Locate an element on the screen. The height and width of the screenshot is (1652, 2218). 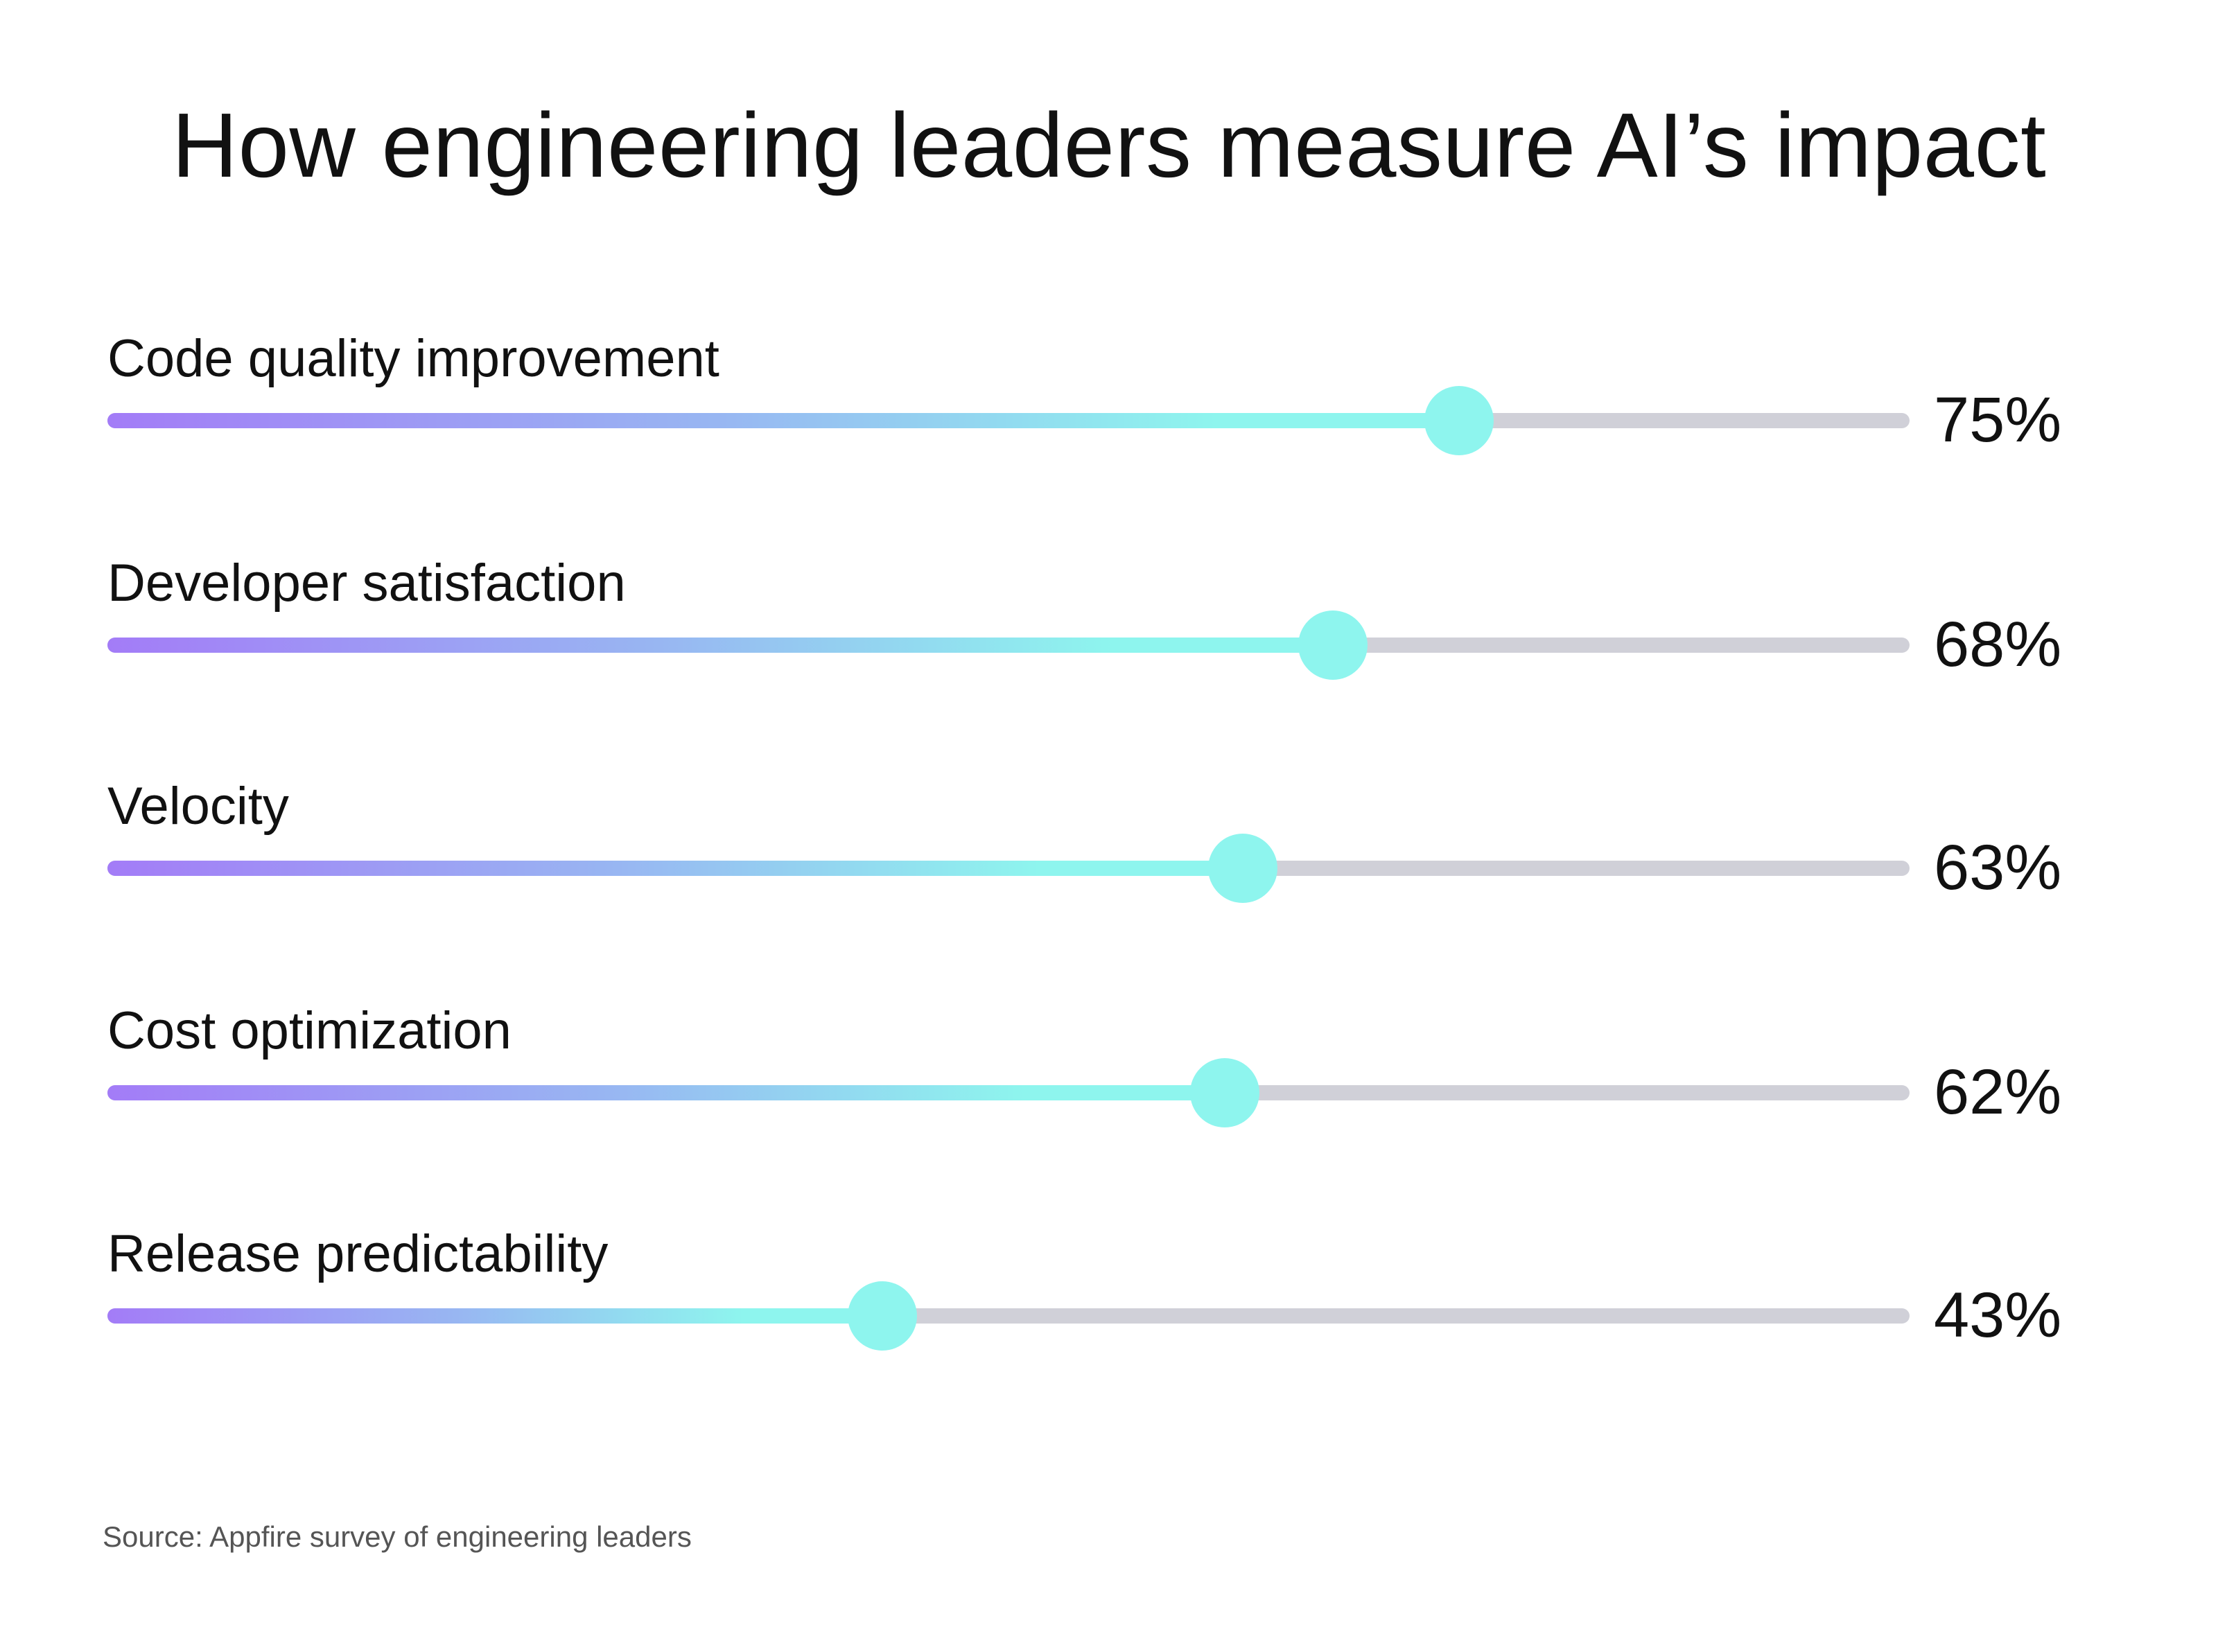
bar-row: Code quality improvement 75% is located at coordinates (1109, 414).